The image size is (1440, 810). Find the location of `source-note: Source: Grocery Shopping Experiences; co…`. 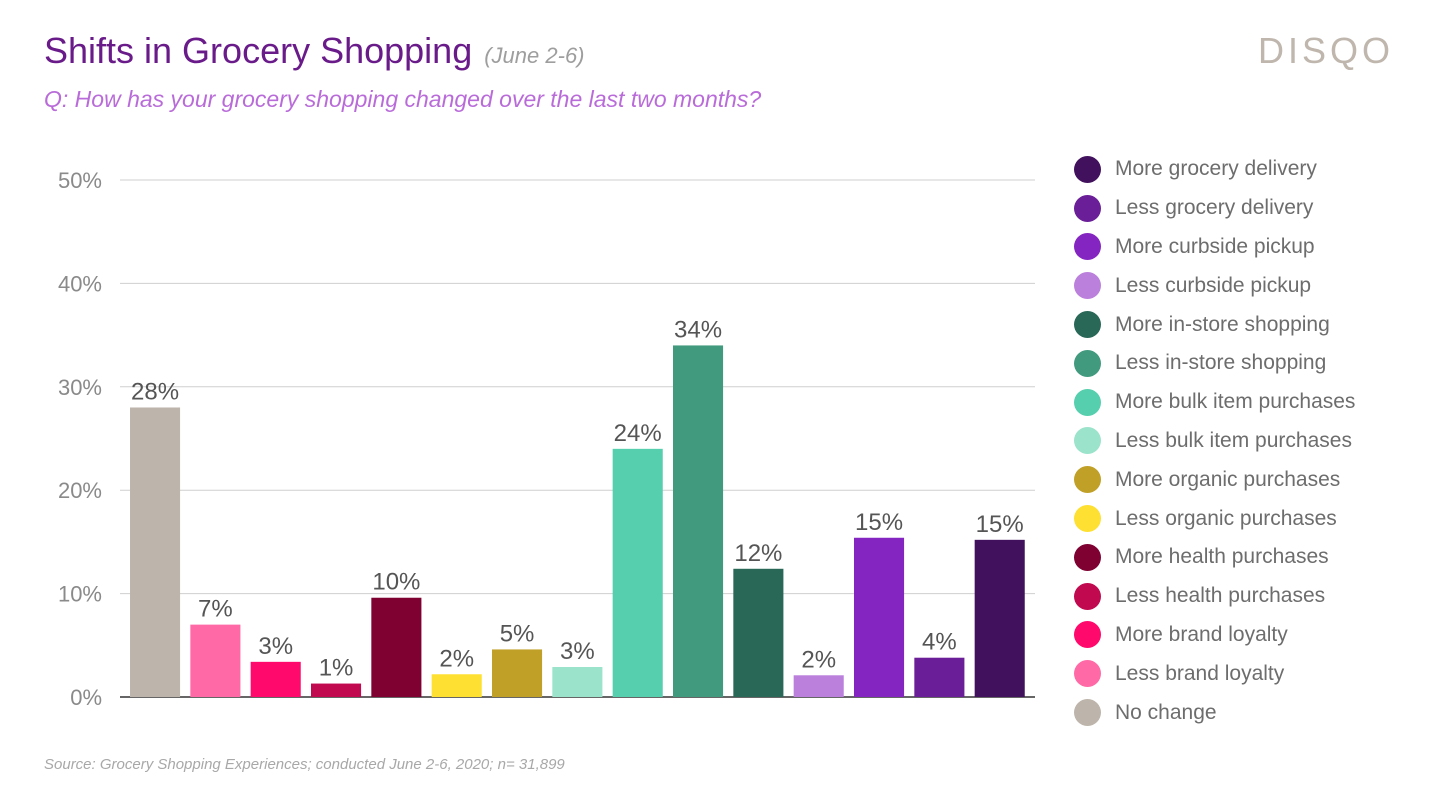

source-note: Source: Grocery Shopping Experiences; co… is located at coordinates (304, 764).